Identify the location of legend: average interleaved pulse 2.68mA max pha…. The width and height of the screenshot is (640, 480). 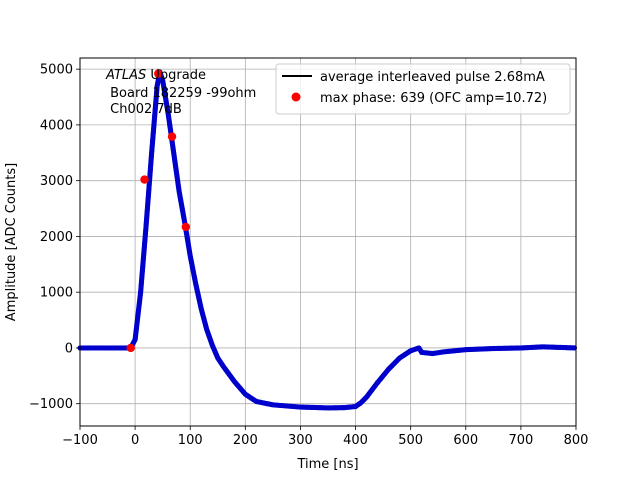
(423, 89).